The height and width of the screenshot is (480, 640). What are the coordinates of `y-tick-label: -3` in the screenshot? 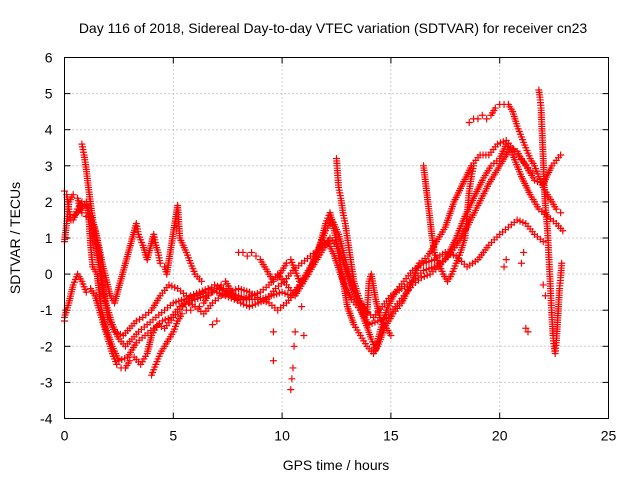 It's located at (46, 382).